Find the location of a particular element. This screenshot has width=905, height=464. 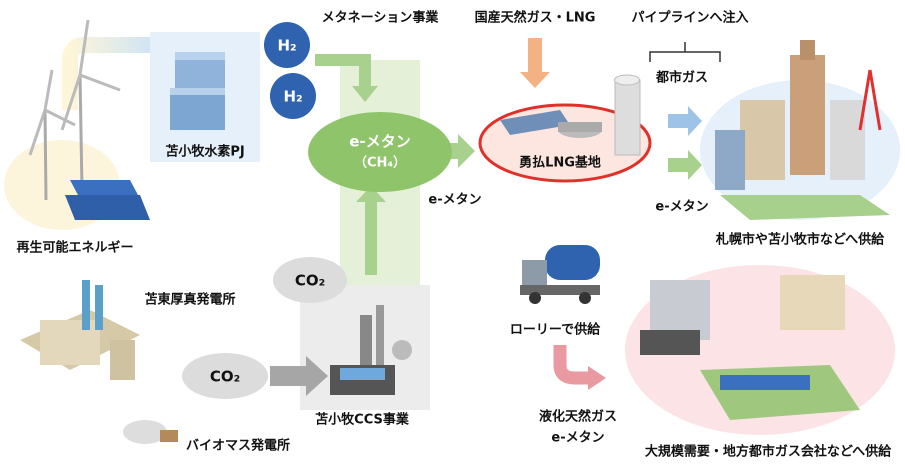

biomass-plant is located at coordinates (150, 432).